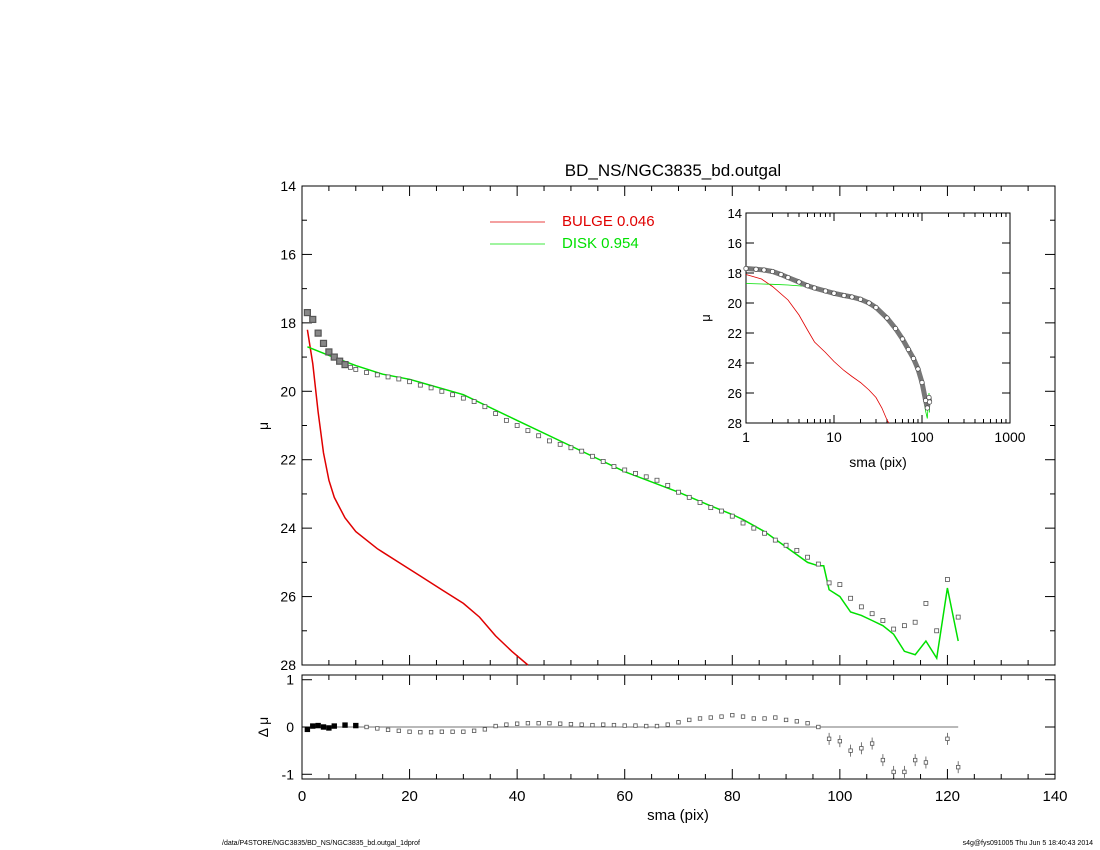  I want to click on inset-x-axis-ticks: 1 10 100 1000, so click(884, 329).